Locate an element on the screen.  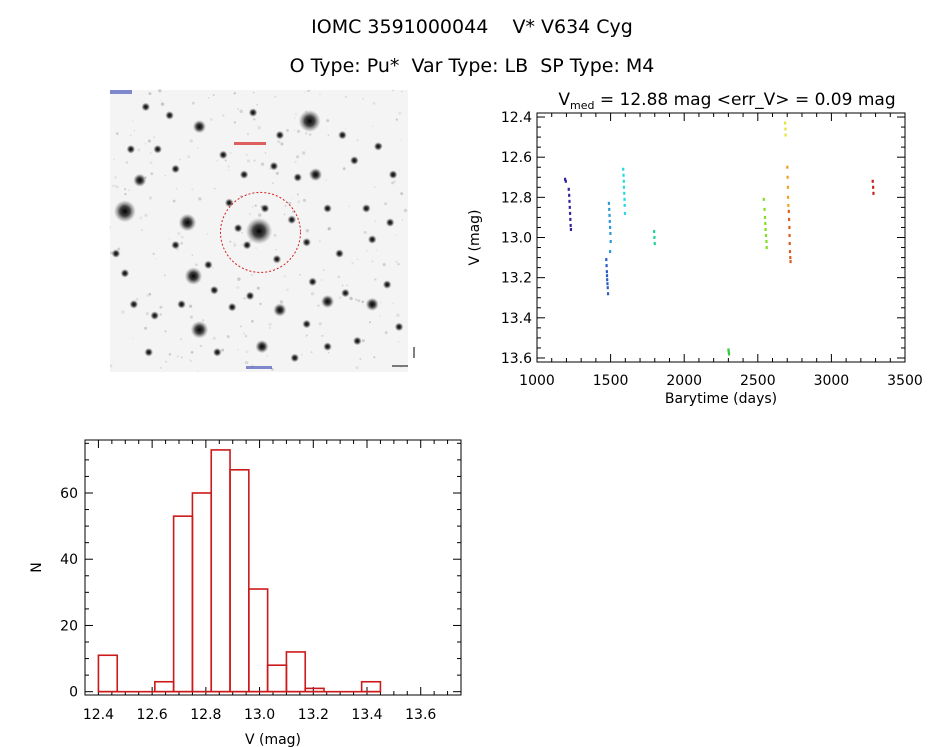
hist-xtick-label: 13.6 is located at coordinates (420, 715).